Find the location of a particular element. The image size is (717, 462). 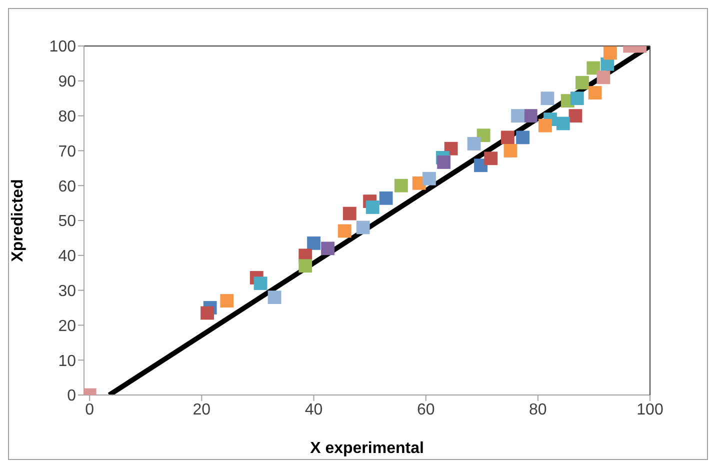

y-tick-label: 60 is located at coordinates (67, 187).